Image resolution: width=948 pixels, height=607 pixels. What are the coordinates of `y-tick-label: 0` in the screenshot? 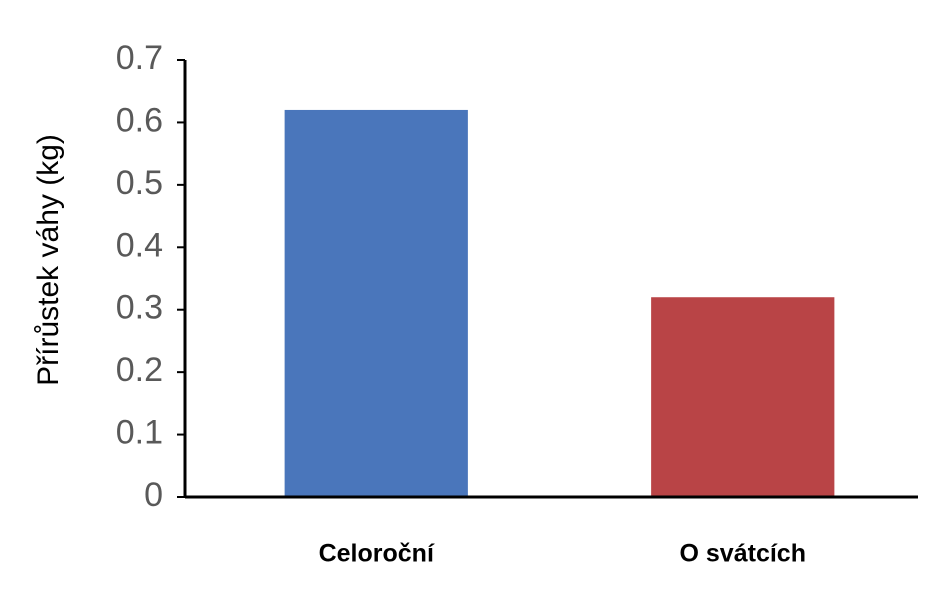 It's located at (153, 495).